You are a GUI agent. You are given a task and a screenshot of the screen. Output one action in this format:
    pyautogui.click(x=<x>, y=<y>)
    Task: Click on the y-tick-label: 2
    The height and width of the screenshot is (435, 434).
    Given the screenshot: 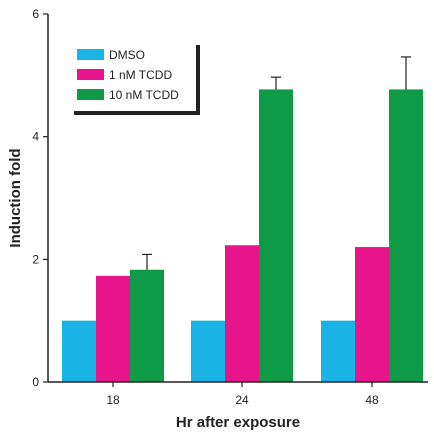 What is the action you would take?
    pyautogui.click(x=35, y=259)
    